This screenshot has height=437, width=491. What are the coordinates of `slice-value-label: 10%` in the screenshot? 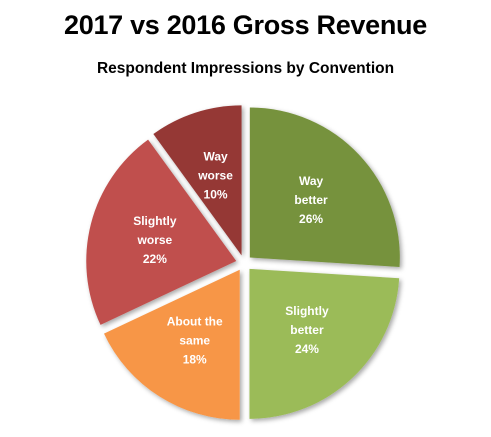 It's located at (216, 195).